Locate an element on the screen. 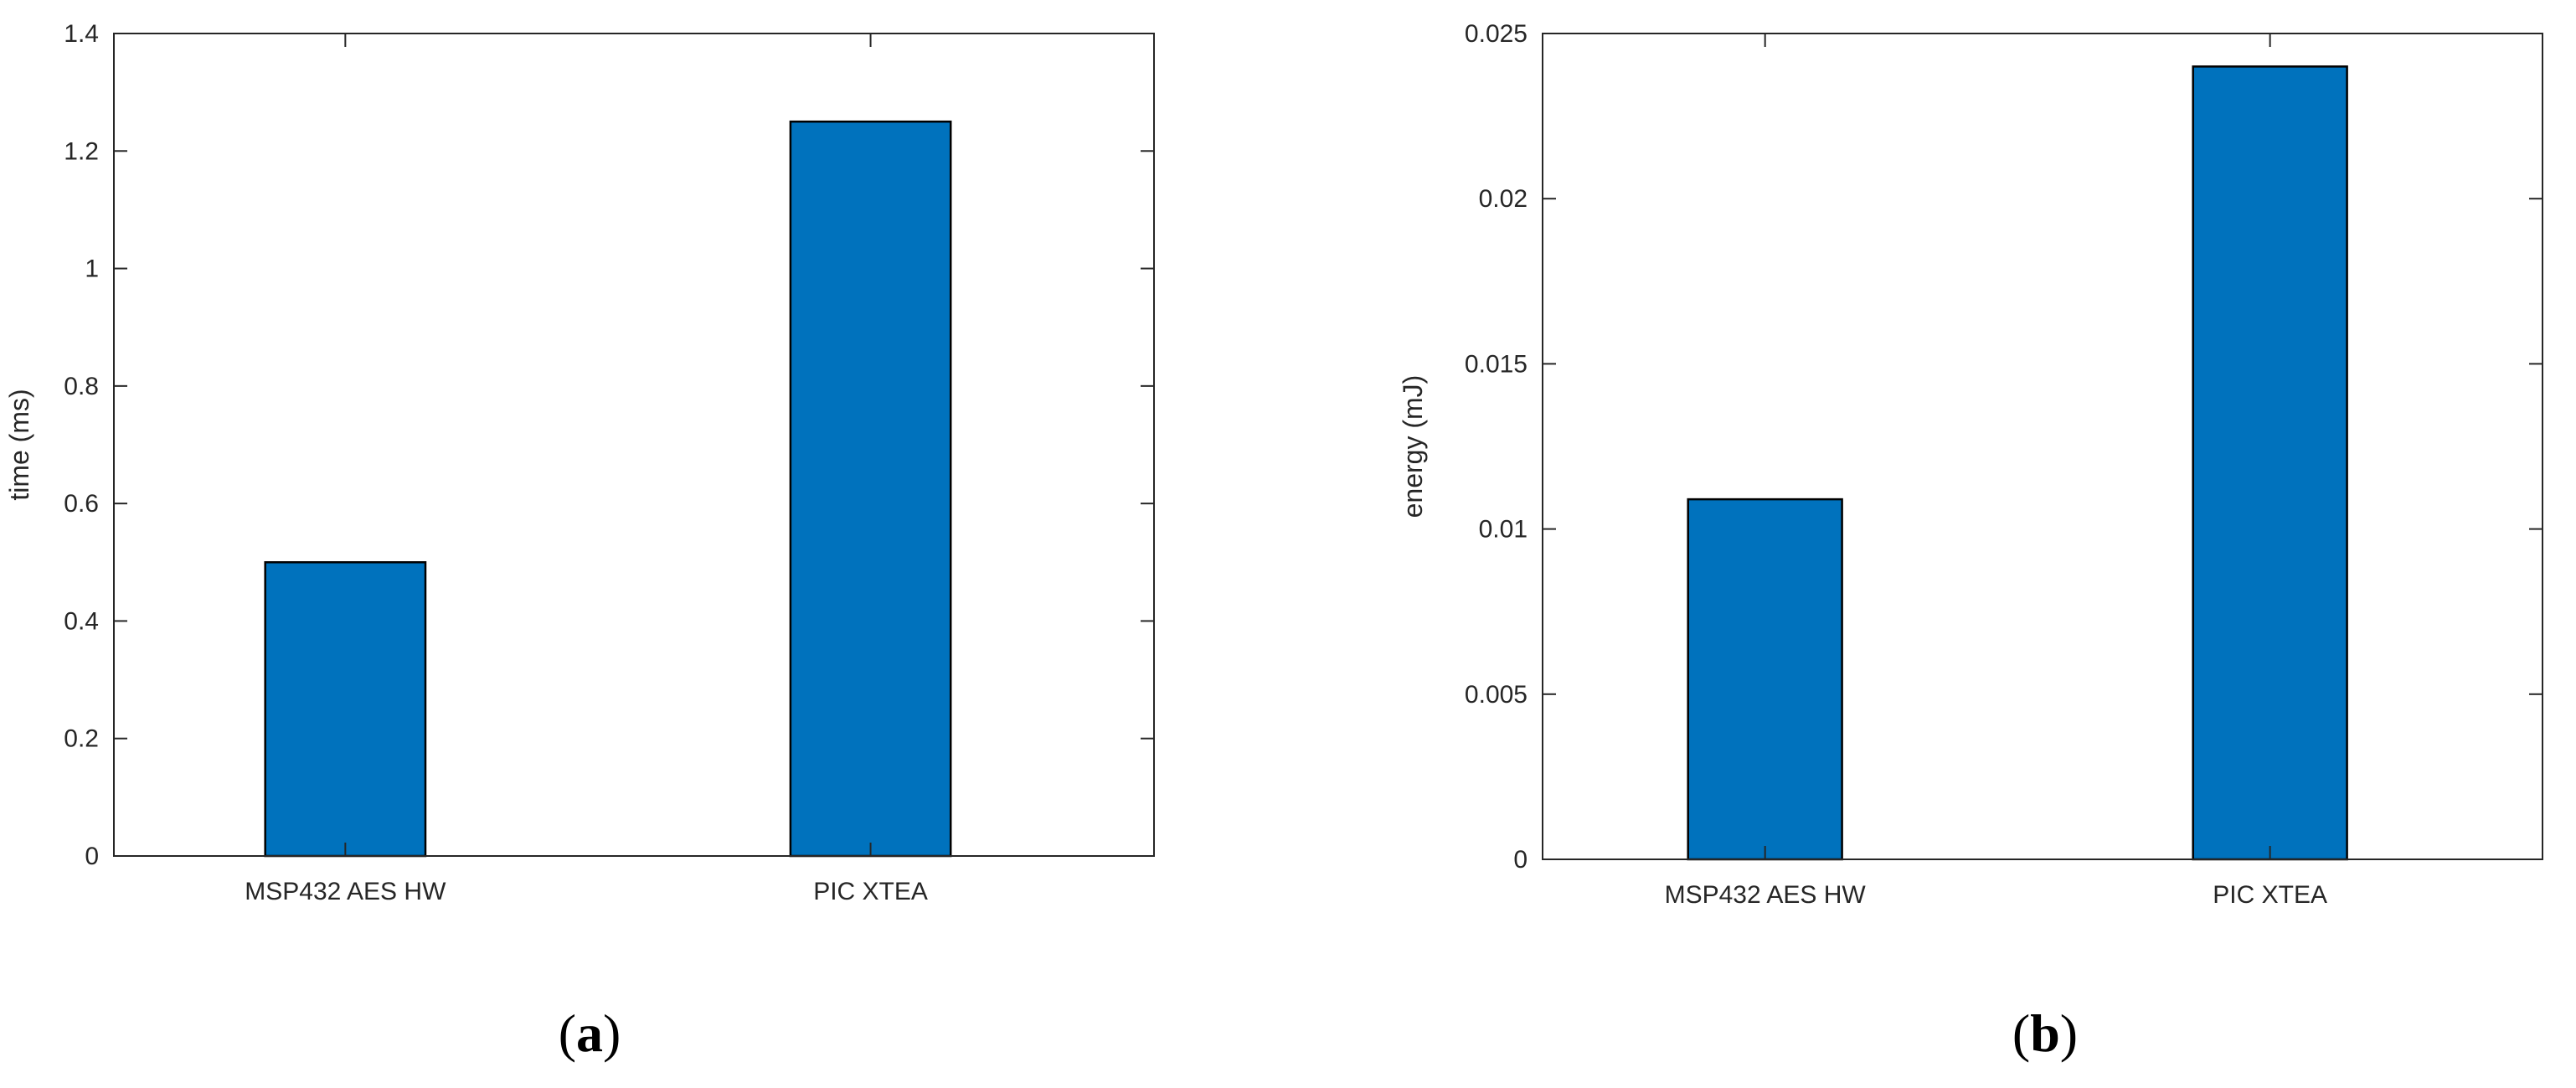  y-tick-label: 0.6 is located at coordinates (81, 504).